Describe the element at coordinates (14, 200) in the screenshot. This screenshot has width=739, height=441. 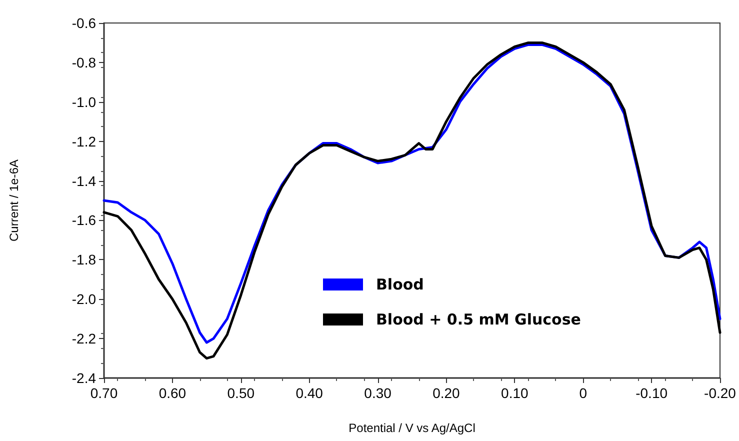
I see `y-axis-title: Current / 1e-6A` at that location.